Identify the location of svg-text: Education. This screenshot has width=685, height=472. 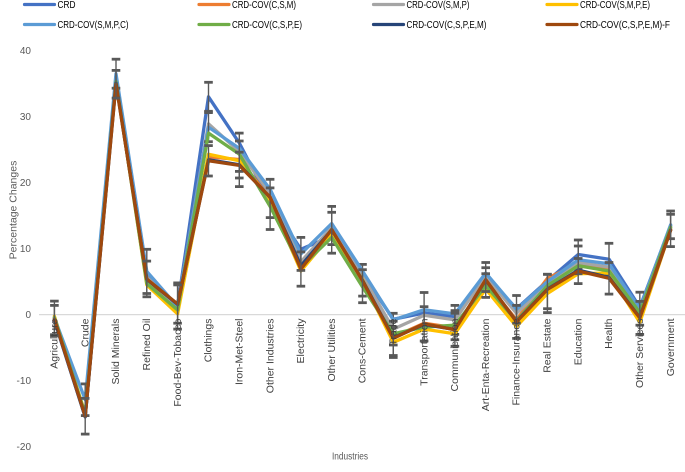
(578, 341).